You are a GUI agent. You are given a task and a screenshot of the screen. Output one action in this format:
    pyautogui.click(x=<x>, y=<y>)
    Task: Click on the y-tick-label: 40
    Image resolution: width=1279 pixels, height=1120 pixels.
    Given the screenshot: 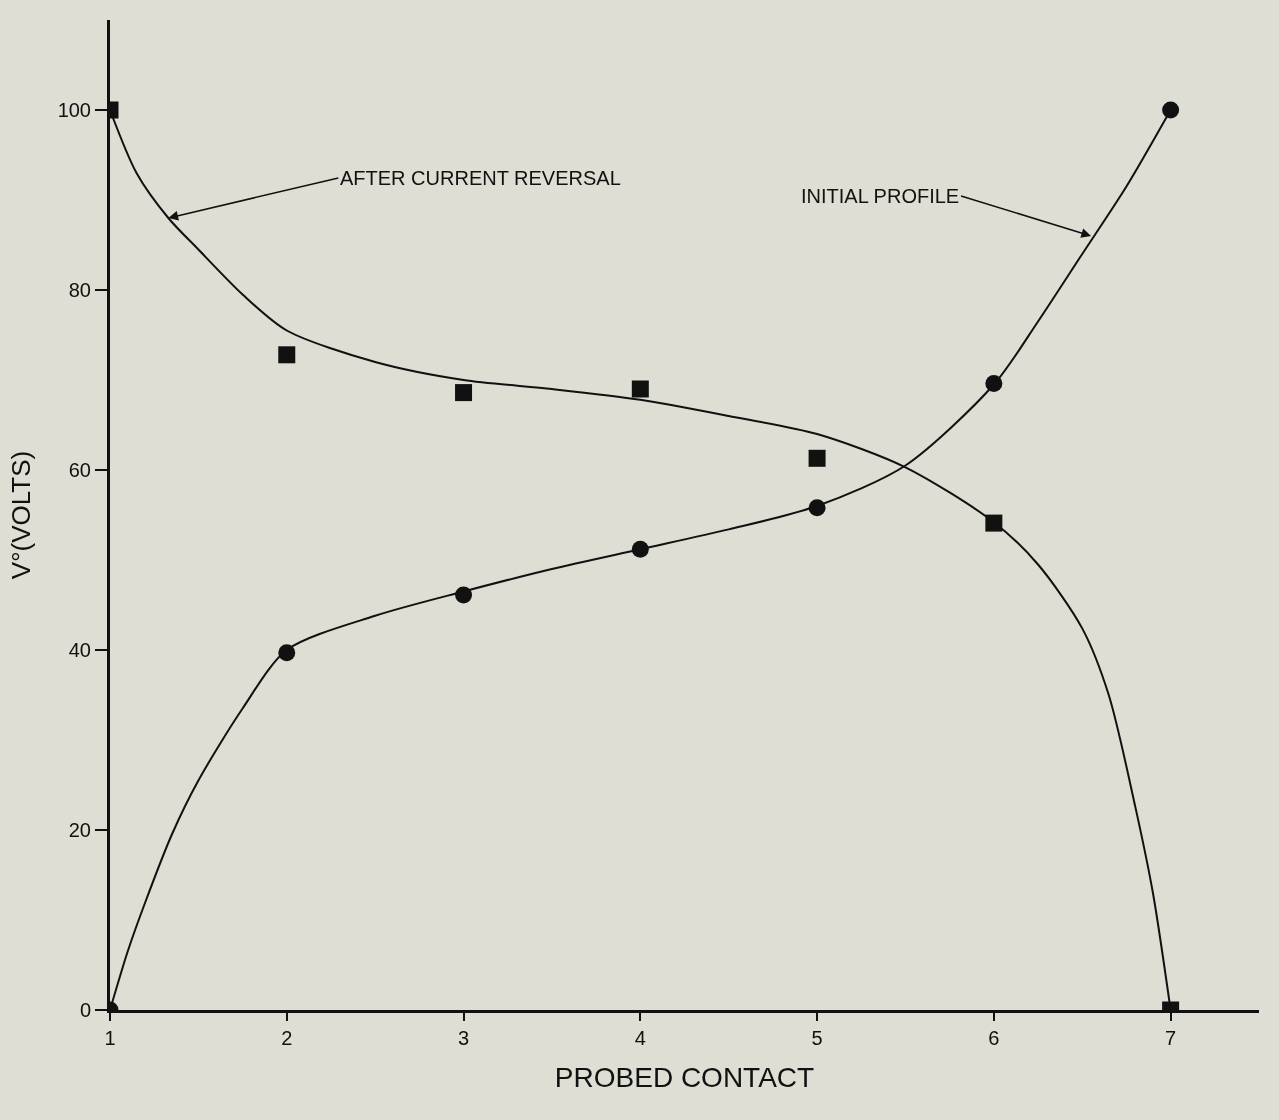 What is the action you would take?
    pyautogui.click(x=79, y=650)
    